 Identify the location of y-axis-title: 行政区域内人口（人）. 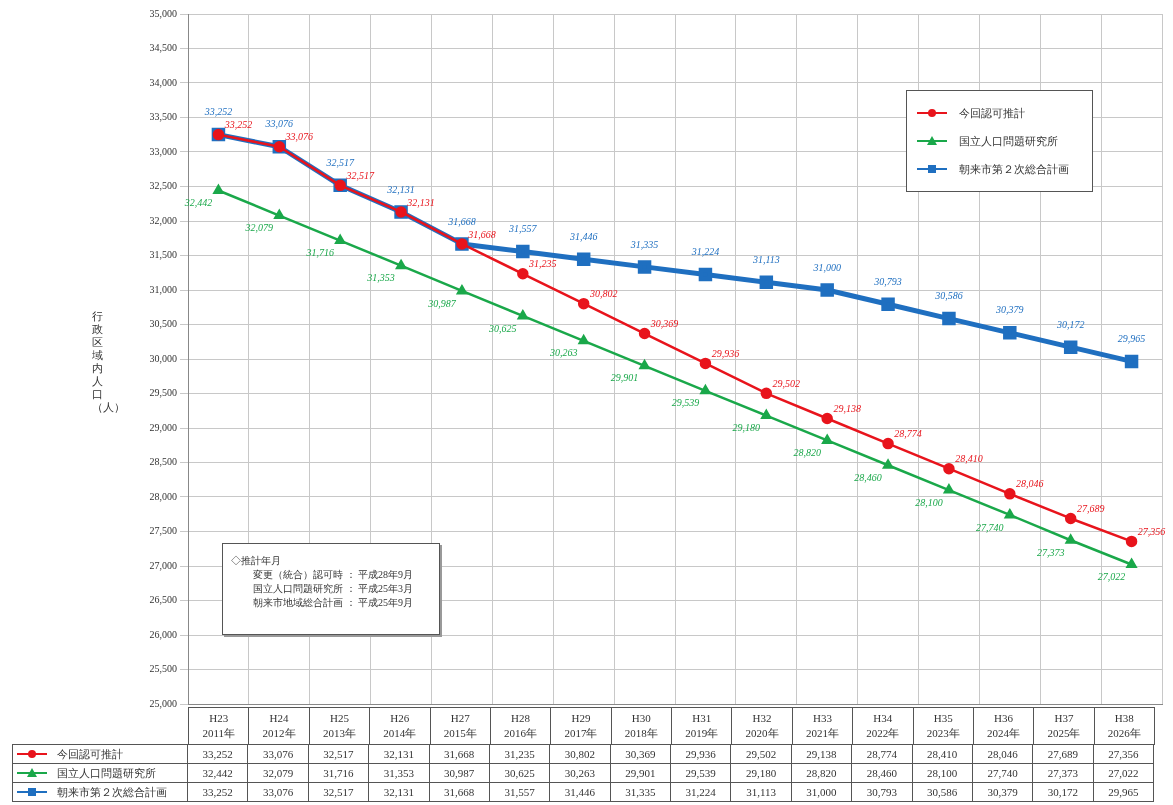
(108, 362).